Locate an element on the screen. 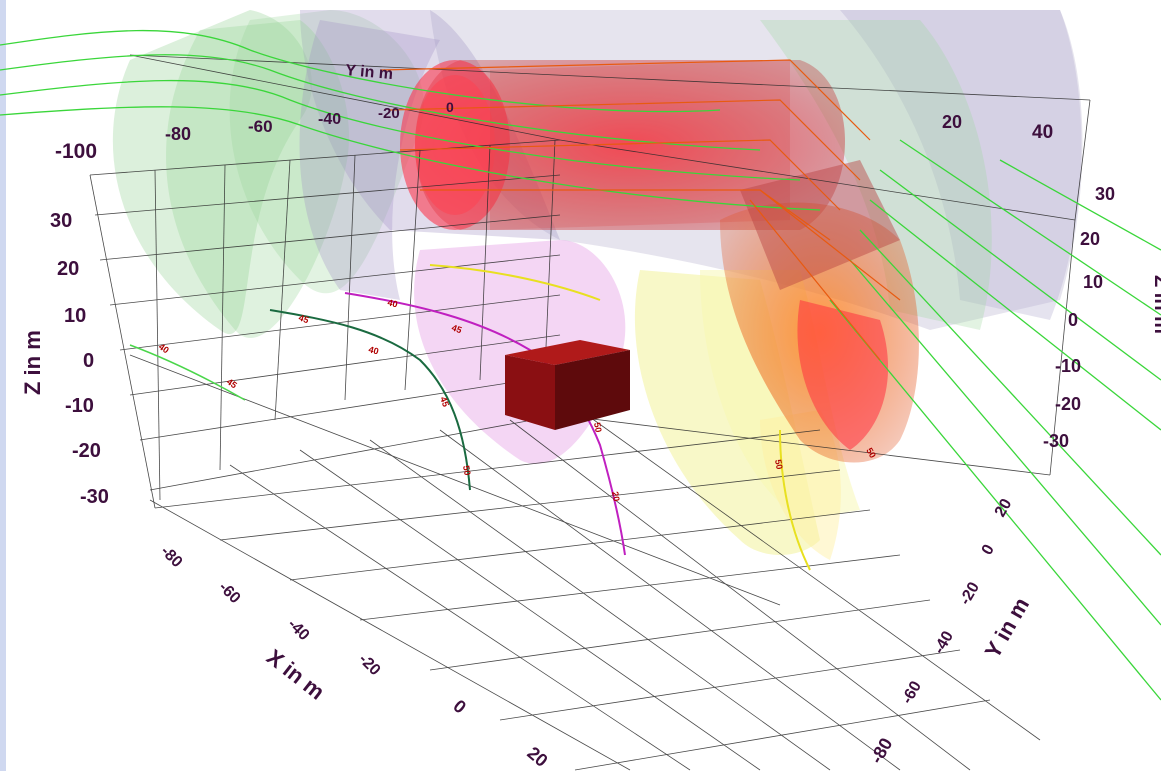 This screenshot has width=1161, height=771. z-left-tick: 10 is located at coordinates (75, 316).